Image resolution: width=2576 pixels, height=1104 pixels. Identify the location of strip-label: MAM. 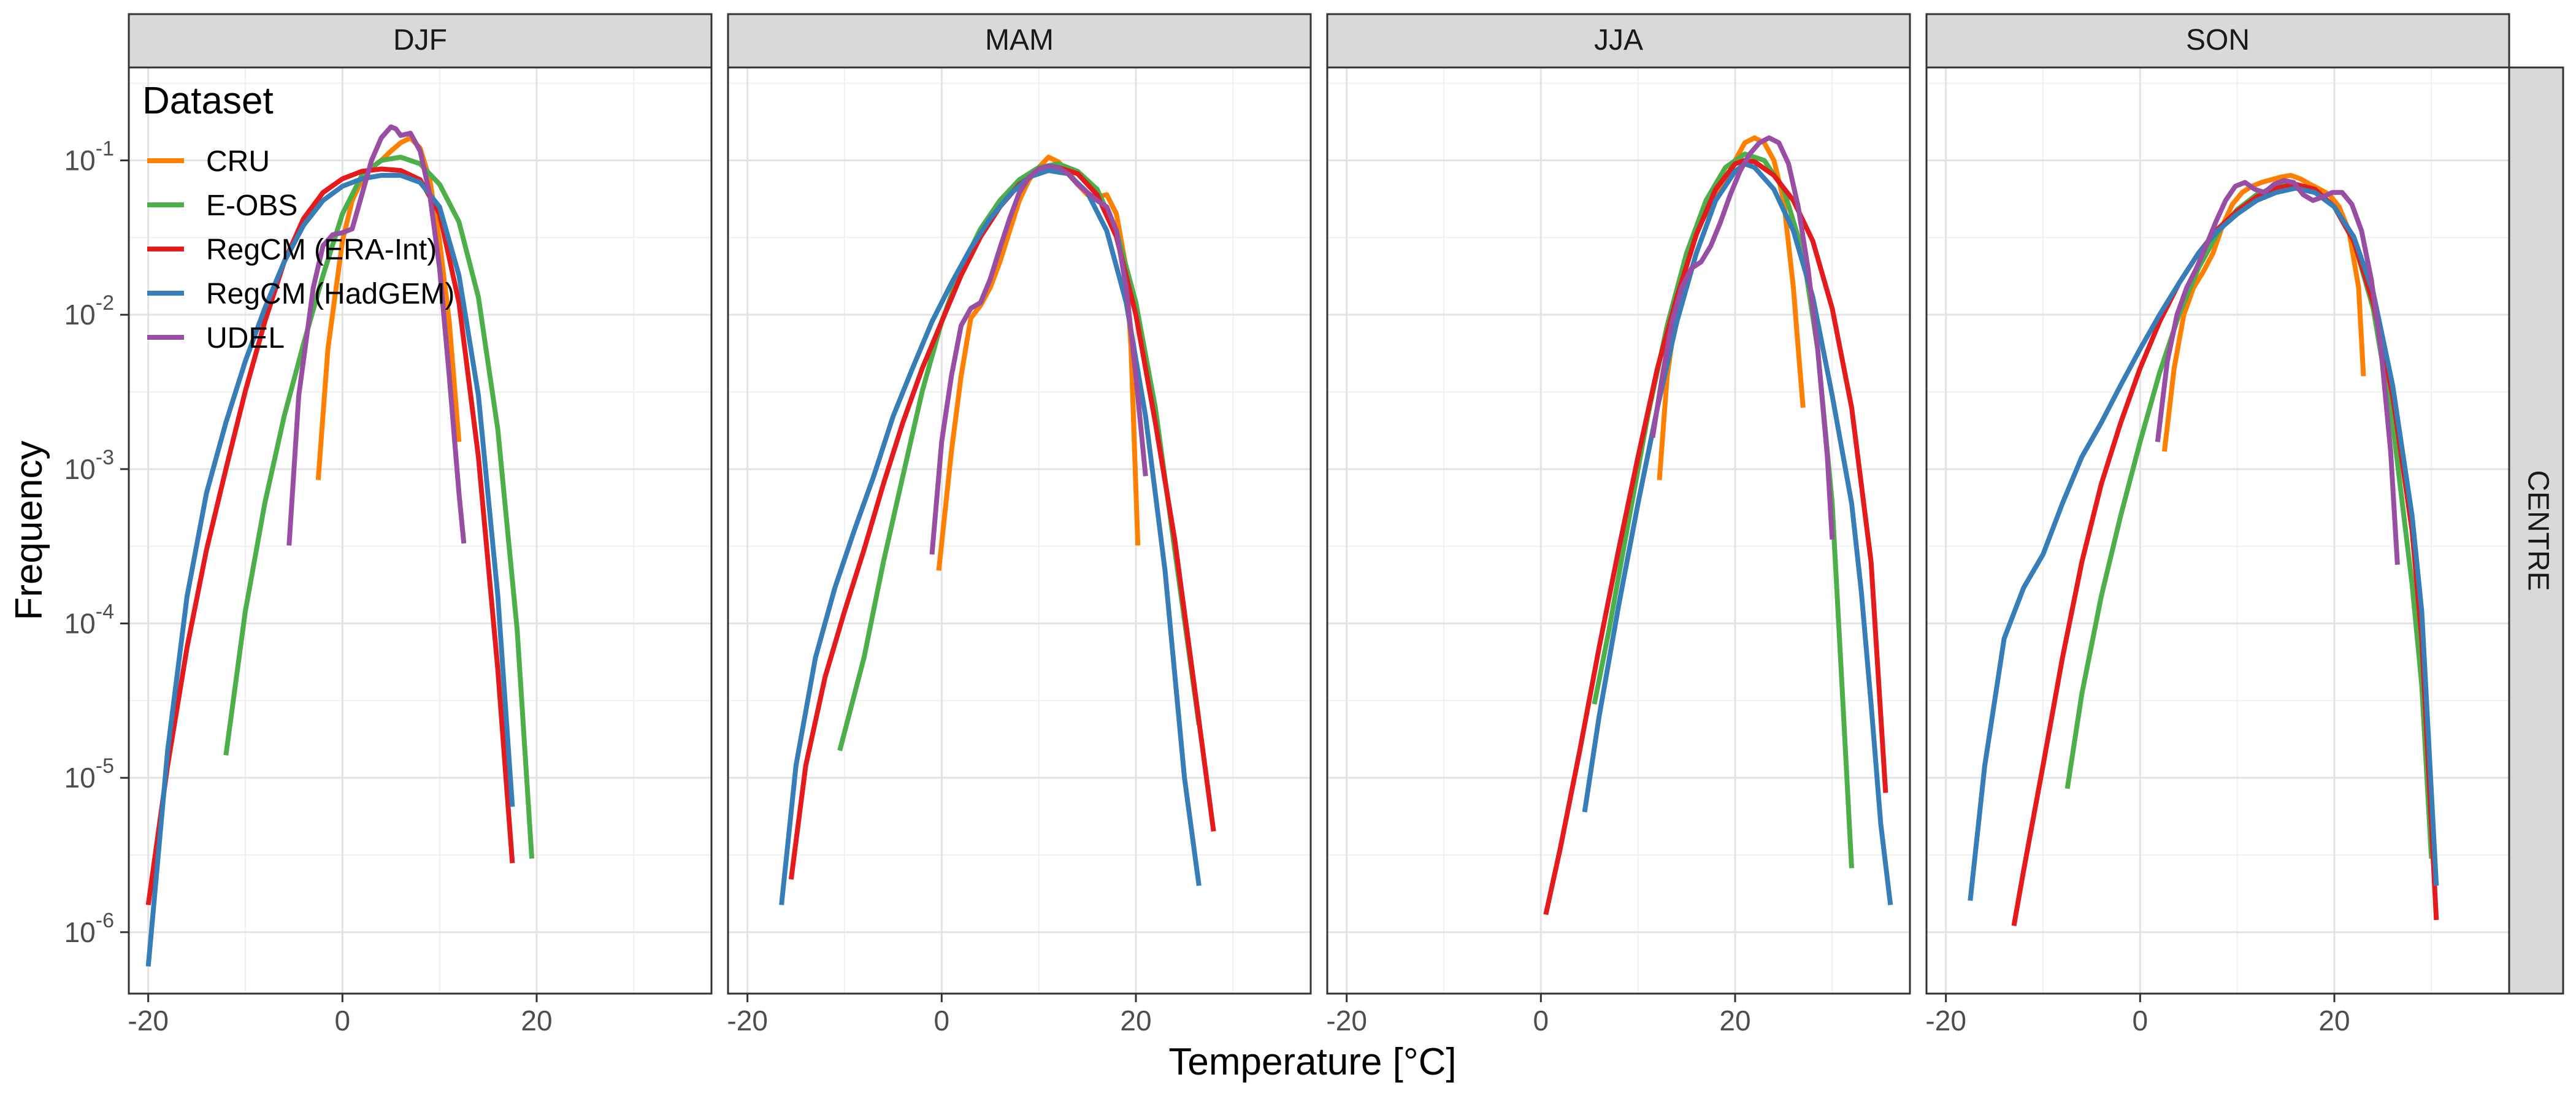
(1019, 40).